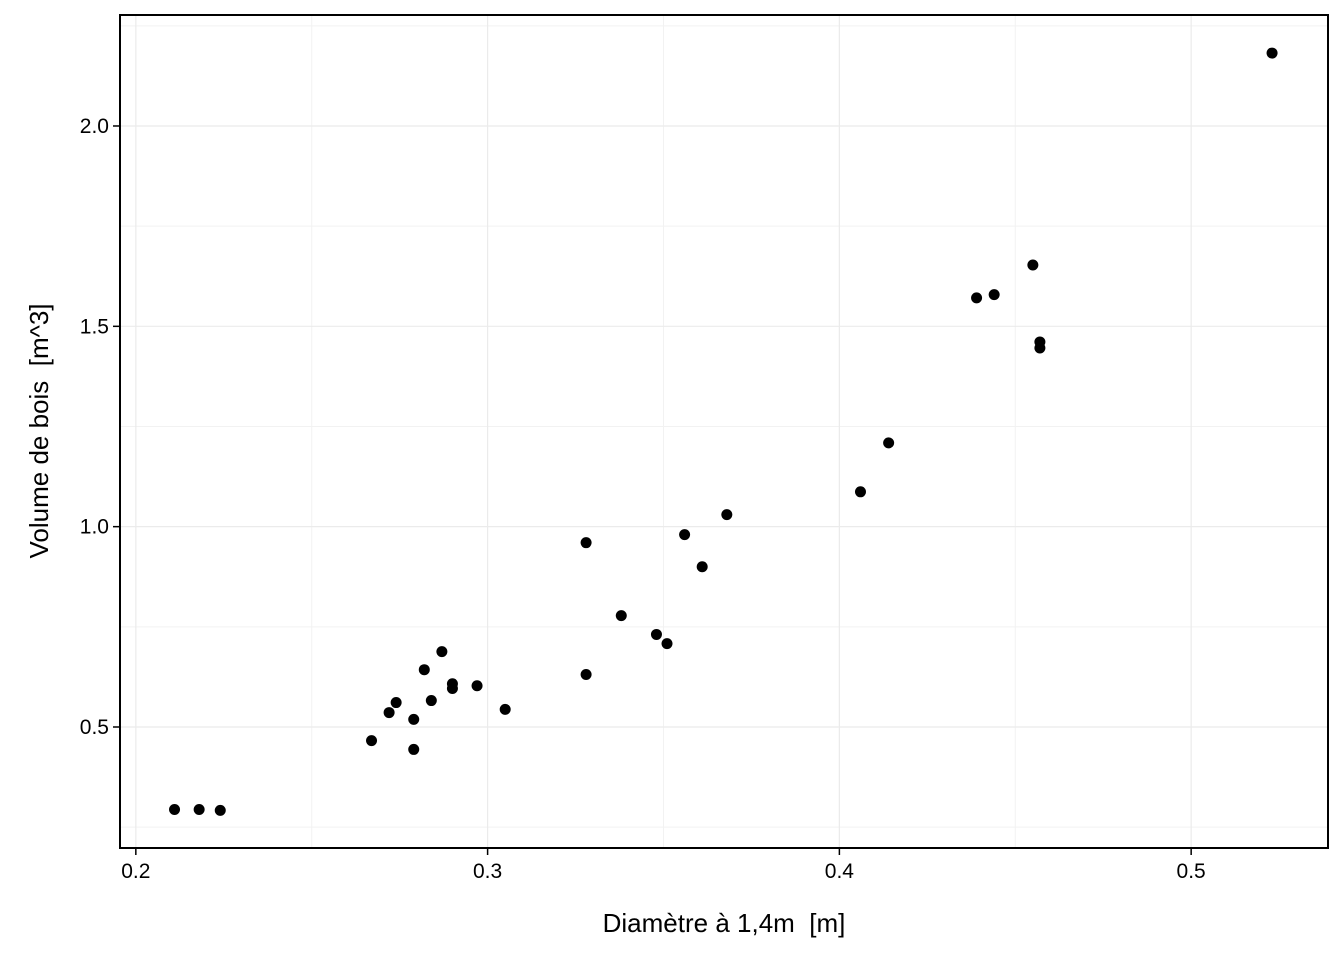  I want to click on y-tick-label: 1.0, so click(94, 527).